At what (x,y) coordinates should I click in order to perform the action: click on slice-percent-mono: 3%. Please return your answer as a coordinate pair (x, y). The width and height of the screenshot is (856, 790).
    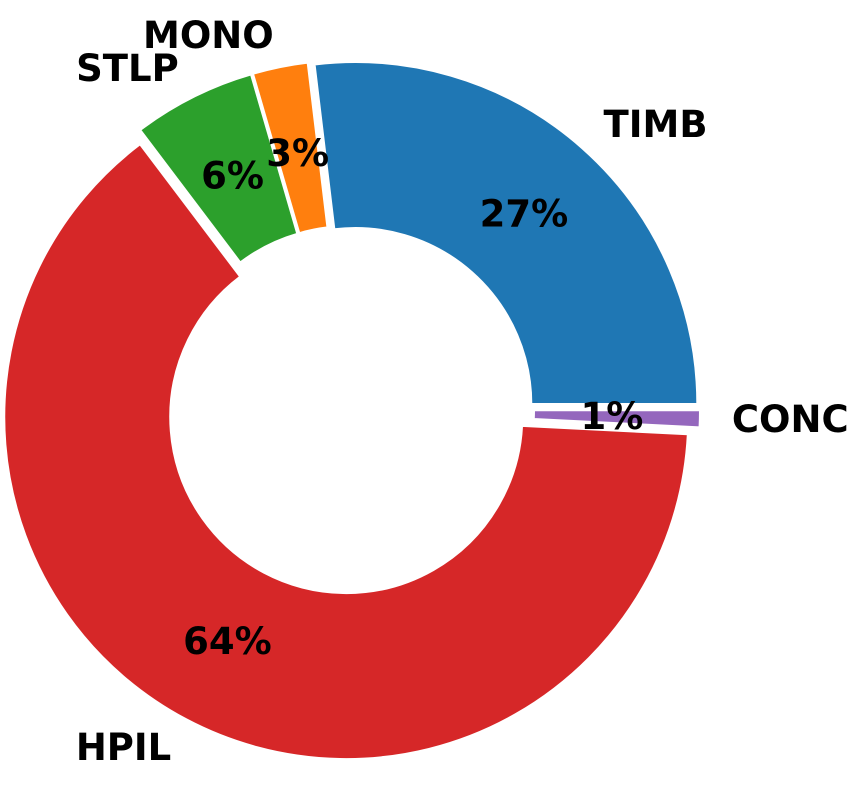
    Looking at the image, I should click on (297, 153).